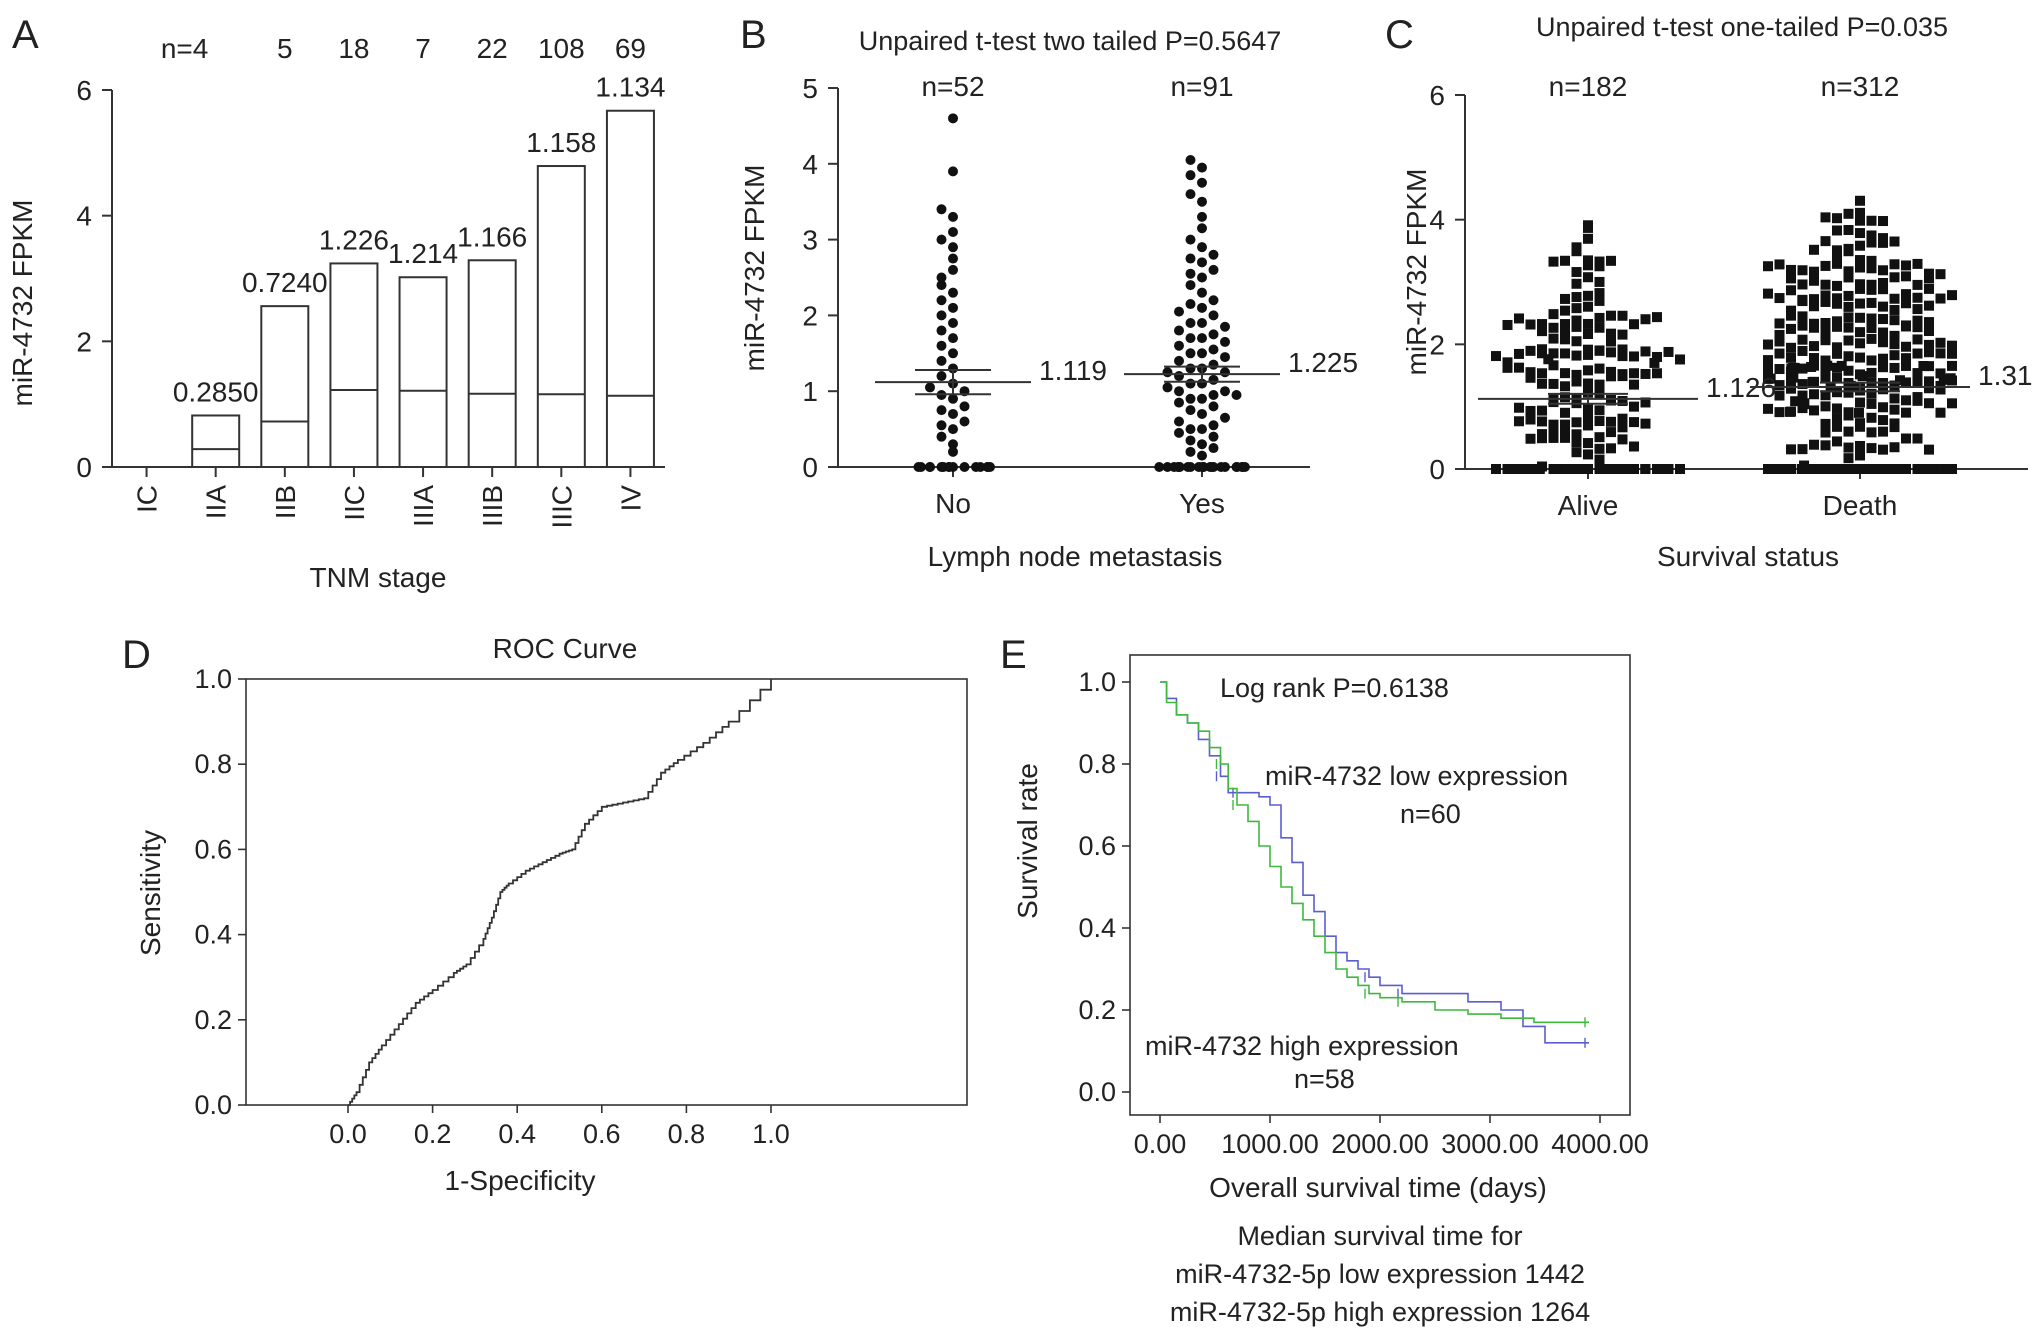  Describe the element at coordinates (25, 35) in the screenshot. I see `panel-a-letter: A` at that location.